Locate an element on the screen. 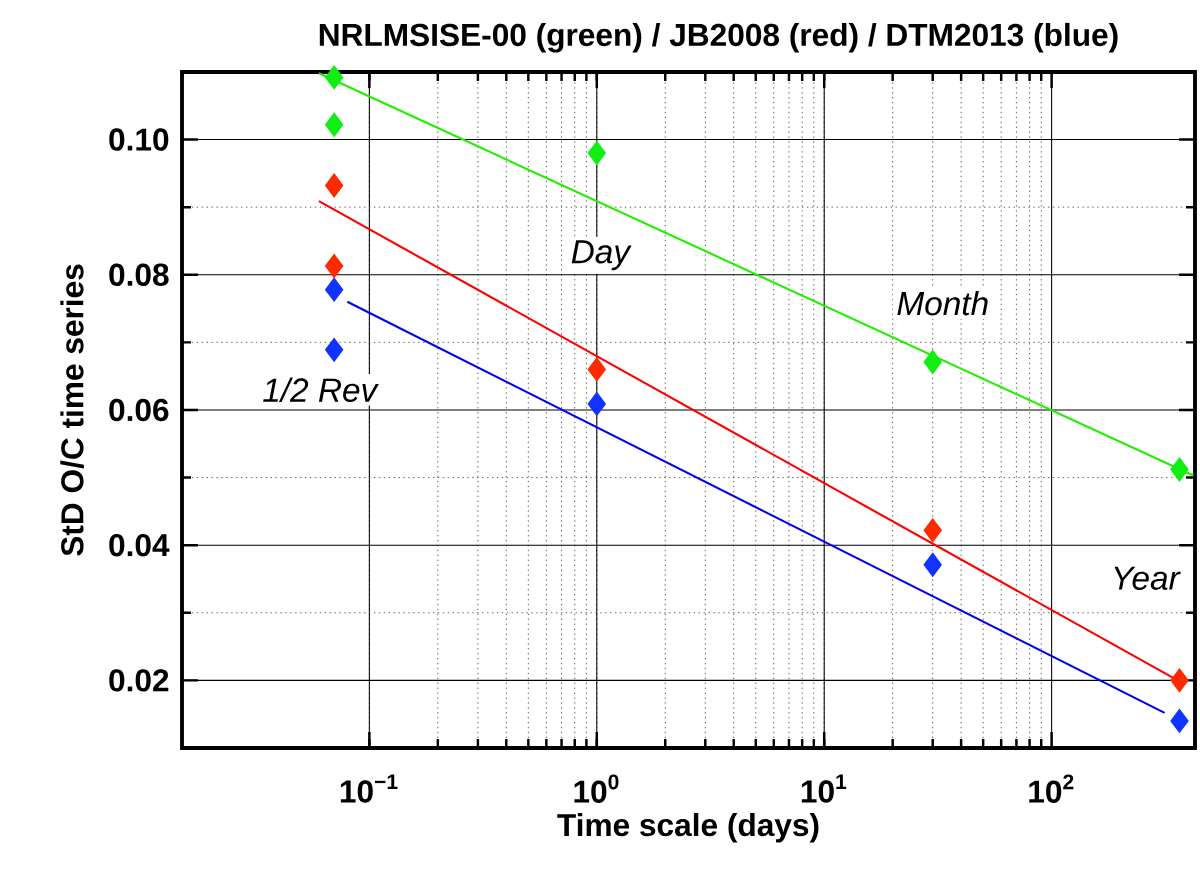 The height and width of the screenshot is (870, 1200). y-tick-label: 0.02 is located at coordinates (139, 680).